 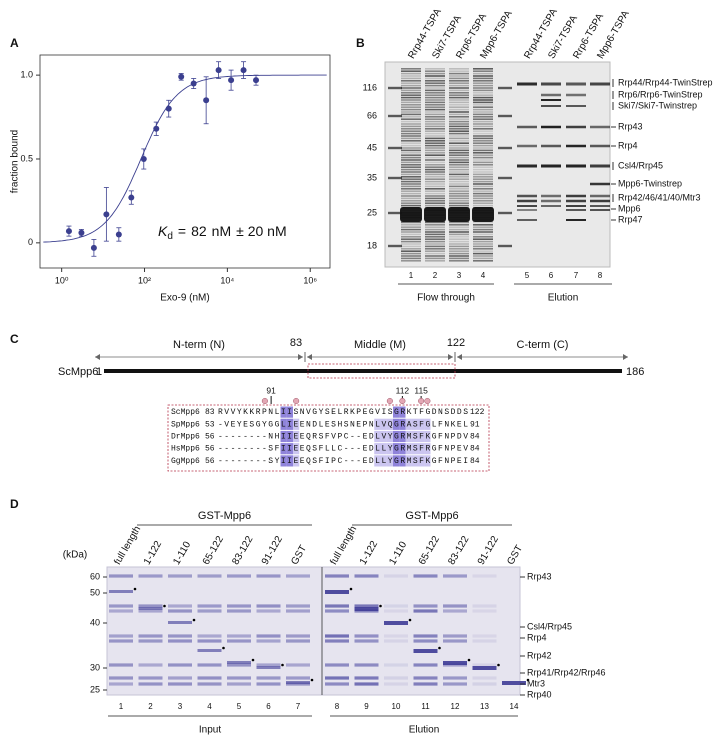 What do you see at coordinates (475, 449) in the screenshot?
I see `sequence-end: 84` at bounding box center [475, 449].